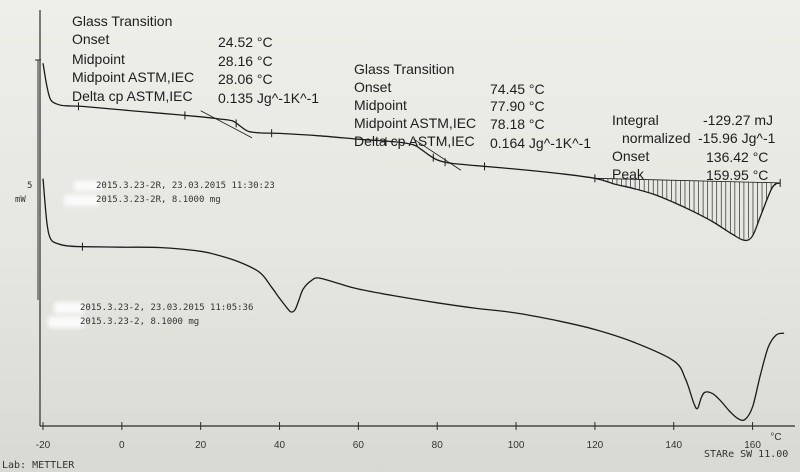  What do you see at coordinates (269, 98) in the screenshot?
I see `annotation-1-value: 0.135 Jg^-1K^-1` at bounding box center [269, 98].